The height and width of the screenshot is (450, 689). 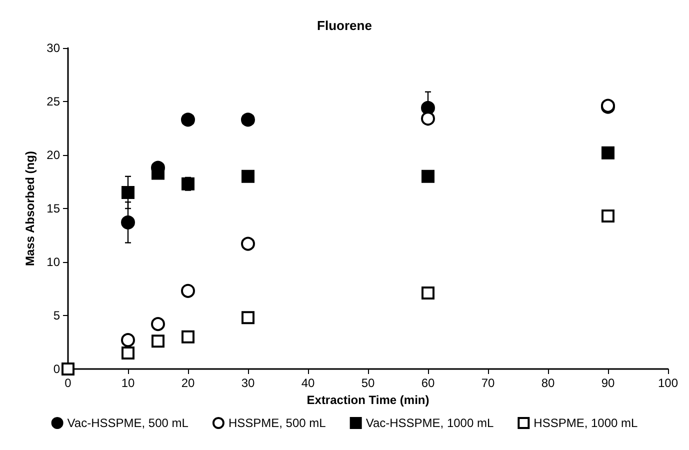 What do you see at coordinates (53, 262) in the screenshot?
I see `y-tick-label: 10` at bounding box center [53, 262].